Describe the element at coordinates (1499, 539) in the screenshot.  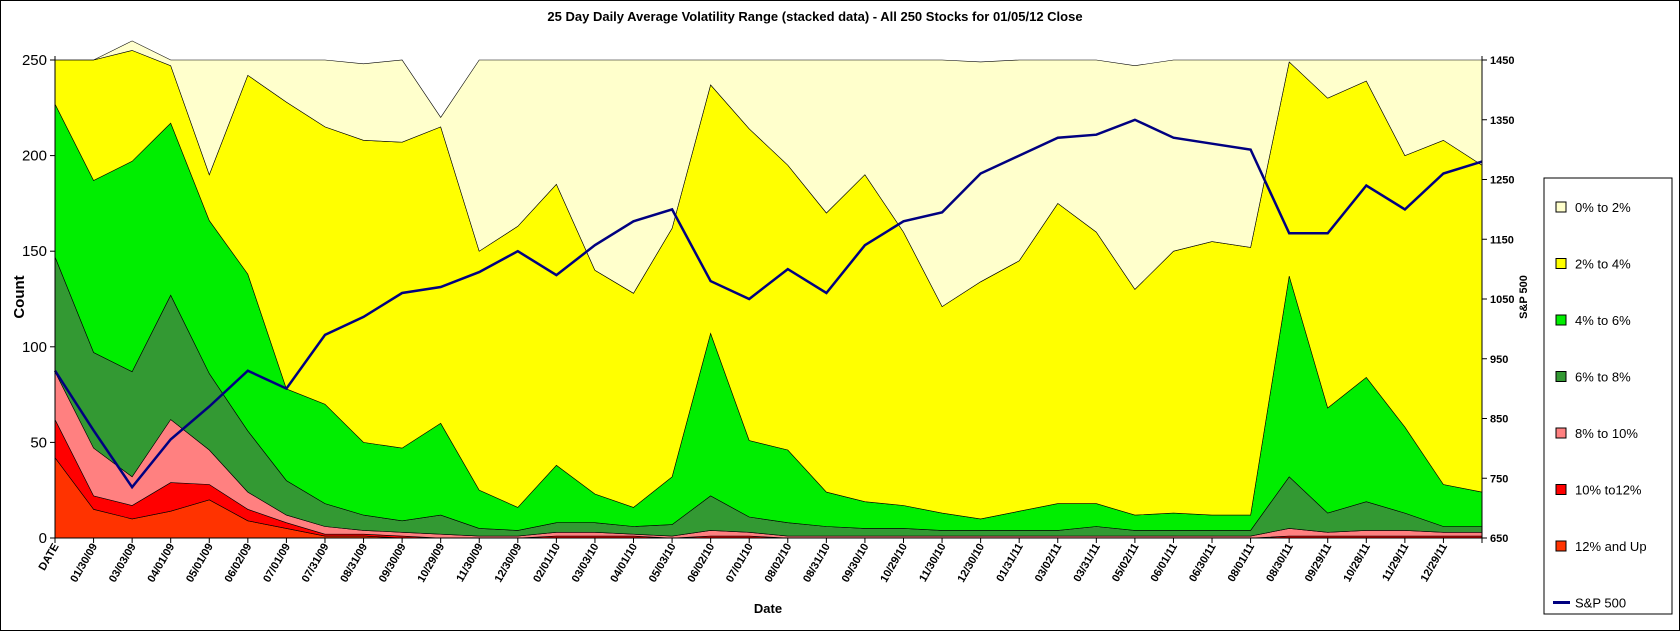
I see `y2-tick-label: 650` at that location.